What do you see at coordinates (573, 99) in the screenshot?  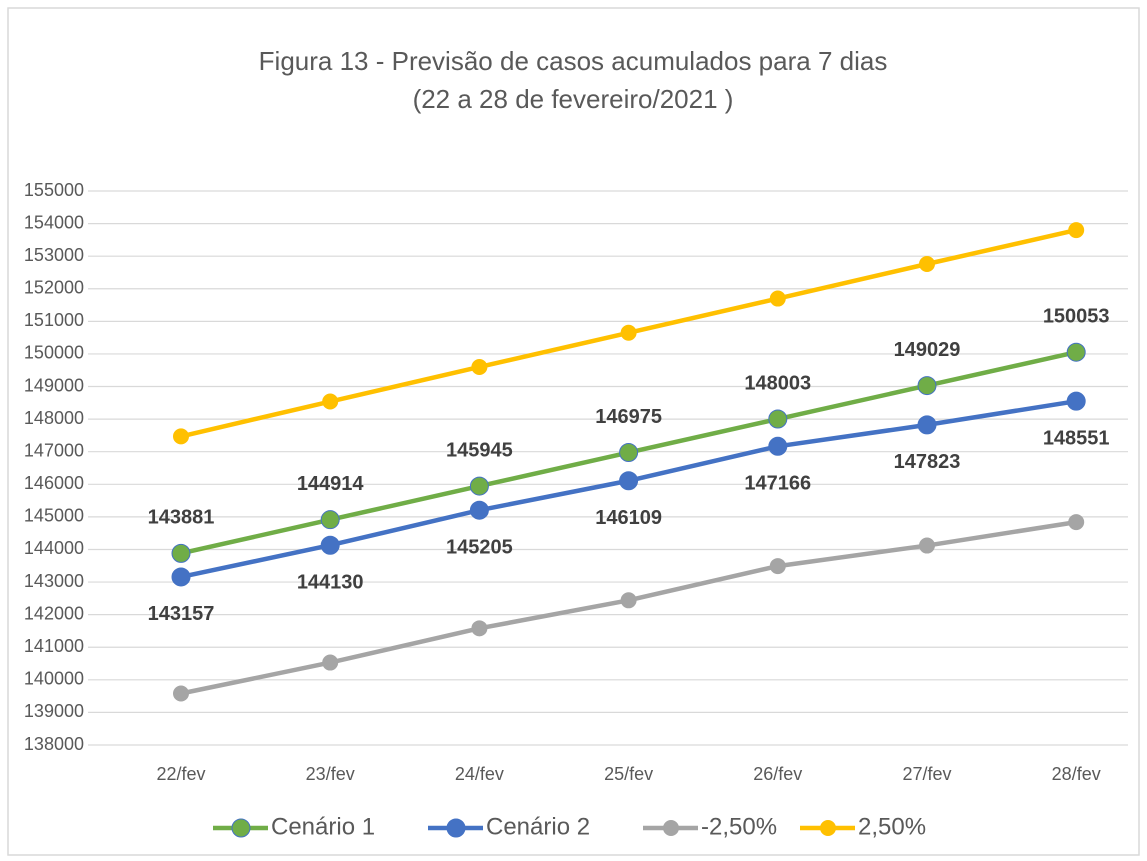 I see `chart-subtitle: (22 a 28 de fevereiro/2021 )` at bounding box center [573, 99].